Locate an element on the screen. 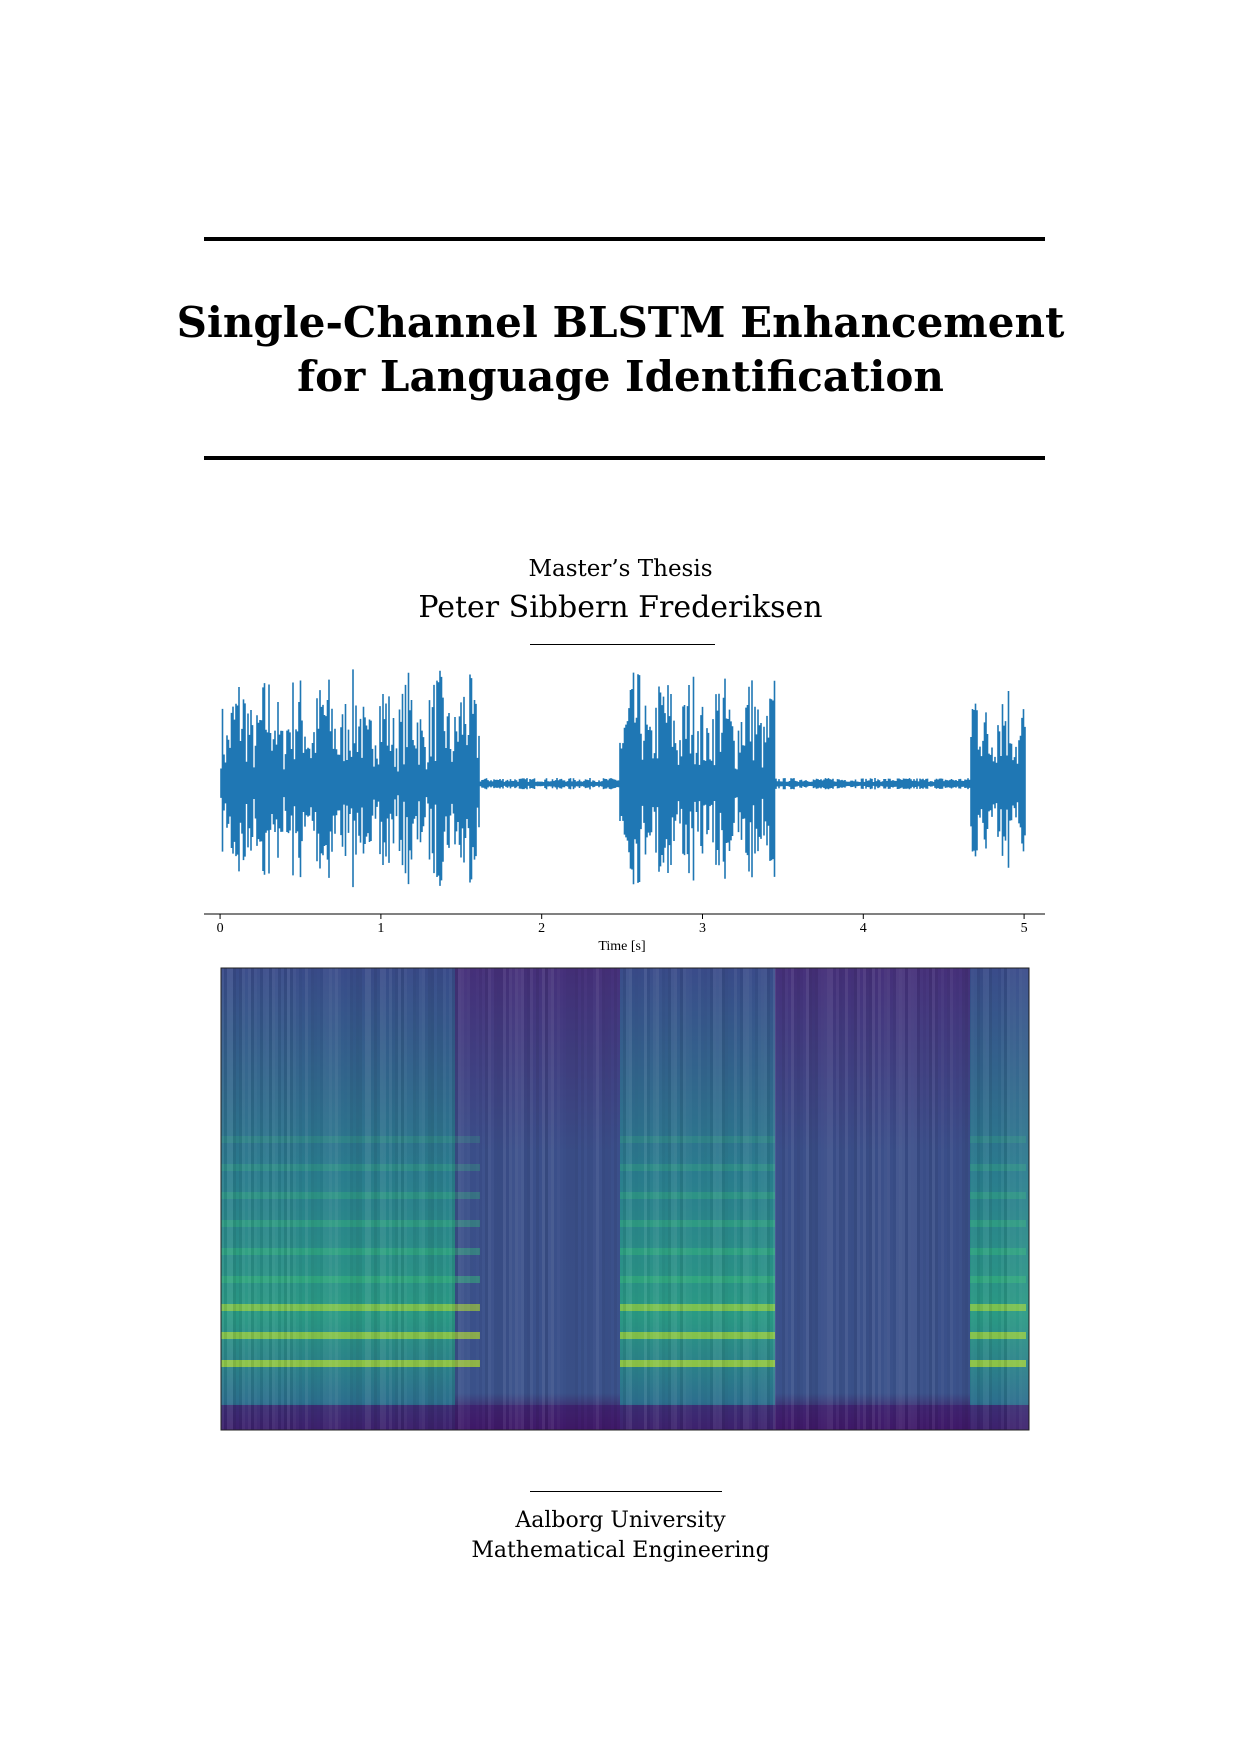  x-tick-label: 0 is located at coordinates (220, 928).